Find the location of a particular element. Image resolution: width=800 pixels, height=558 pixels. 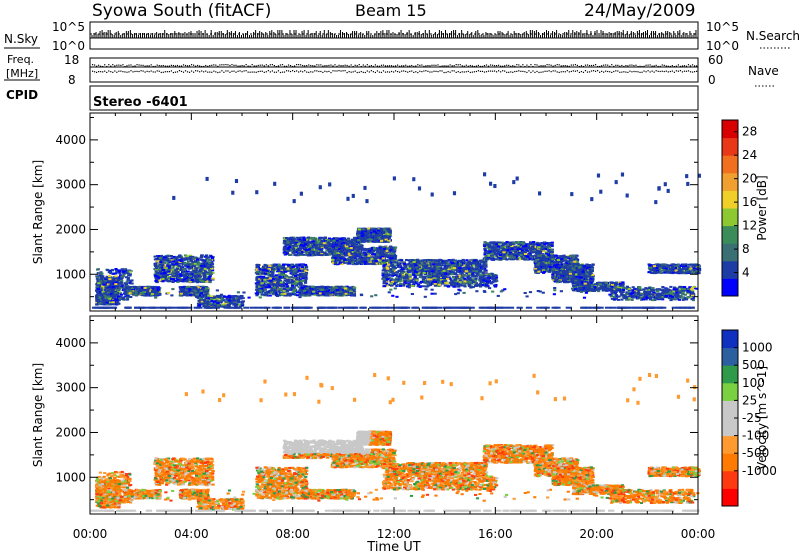

freq-tick-bottom: 8 is located at coordinates (72, 80).